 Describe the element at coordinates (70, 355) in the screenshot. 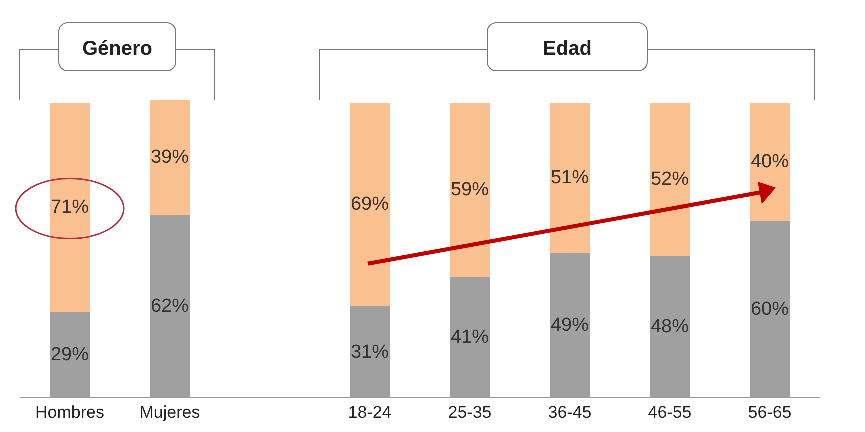

I see `data-label: 29%` at that location.